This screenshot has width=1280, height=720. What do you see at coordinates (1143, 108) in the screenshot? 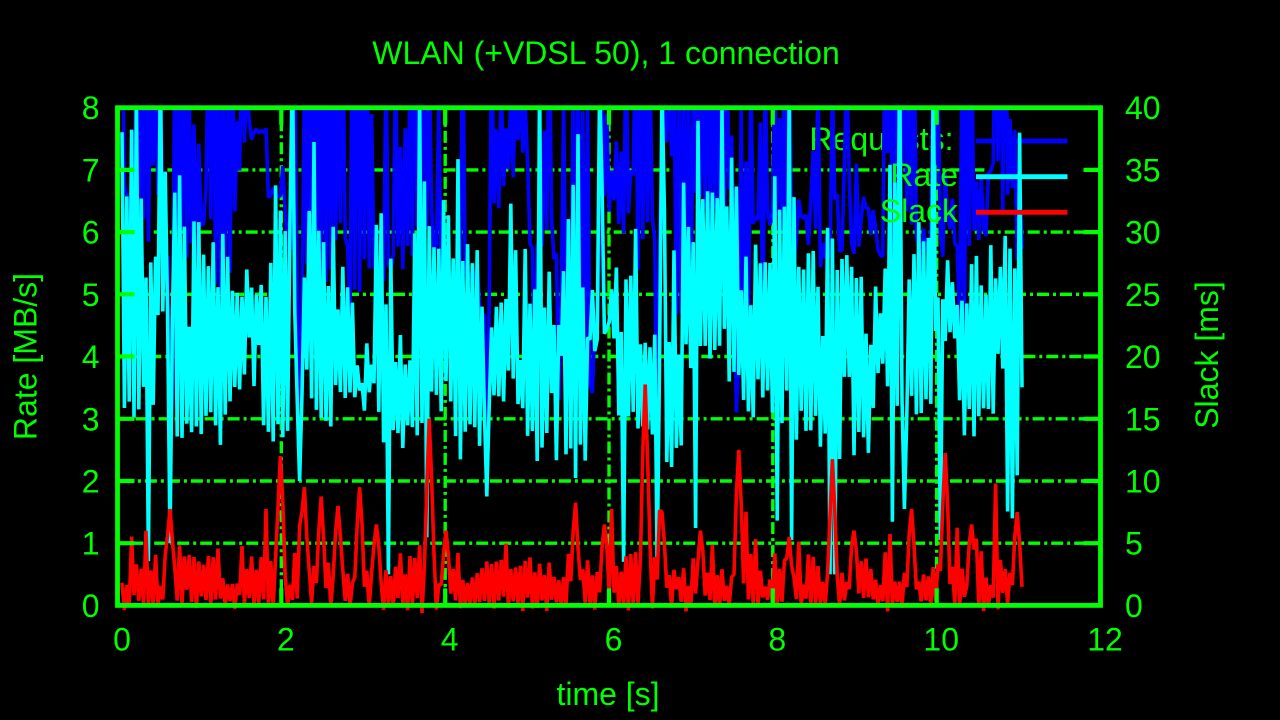
I see `svg-text: 40` at bounding box center [1143, 108].